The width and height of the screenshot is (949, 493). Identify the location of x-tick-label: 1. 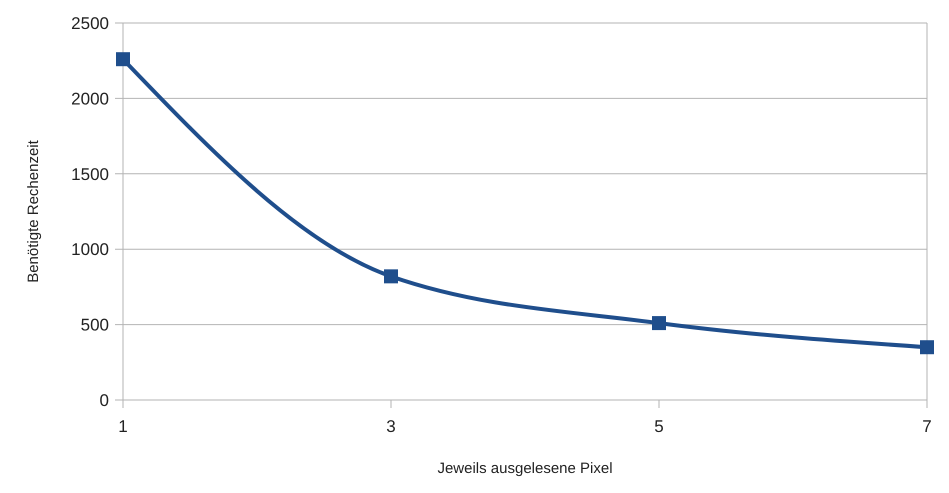
(123, 426).